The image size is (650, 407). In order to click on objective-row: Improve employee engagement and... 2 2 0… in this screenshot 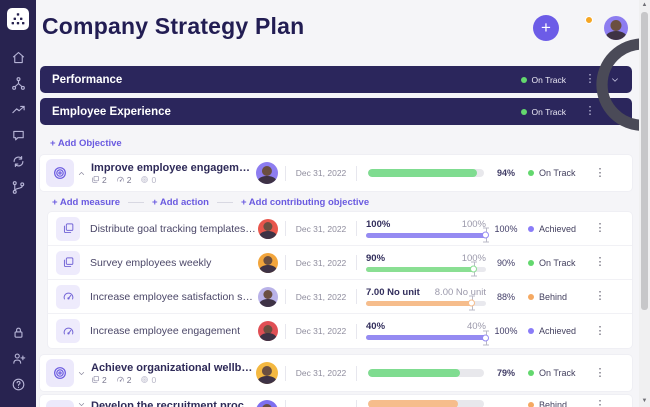, I will do `click(336, 173)`.